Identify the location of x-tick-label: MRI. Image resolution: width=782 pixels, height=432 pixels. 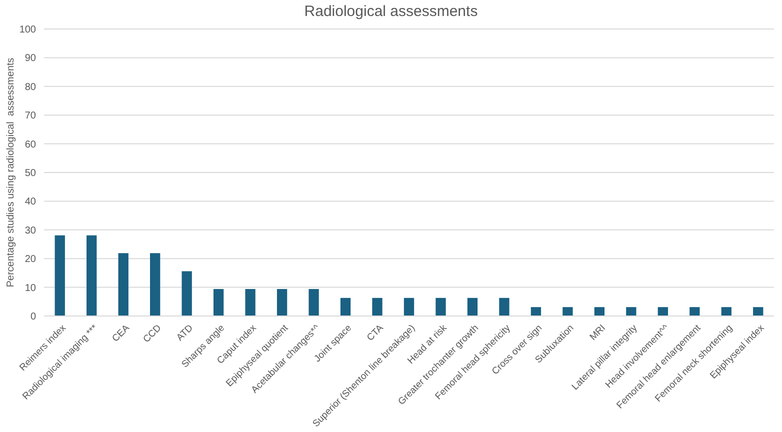
(598, 332).